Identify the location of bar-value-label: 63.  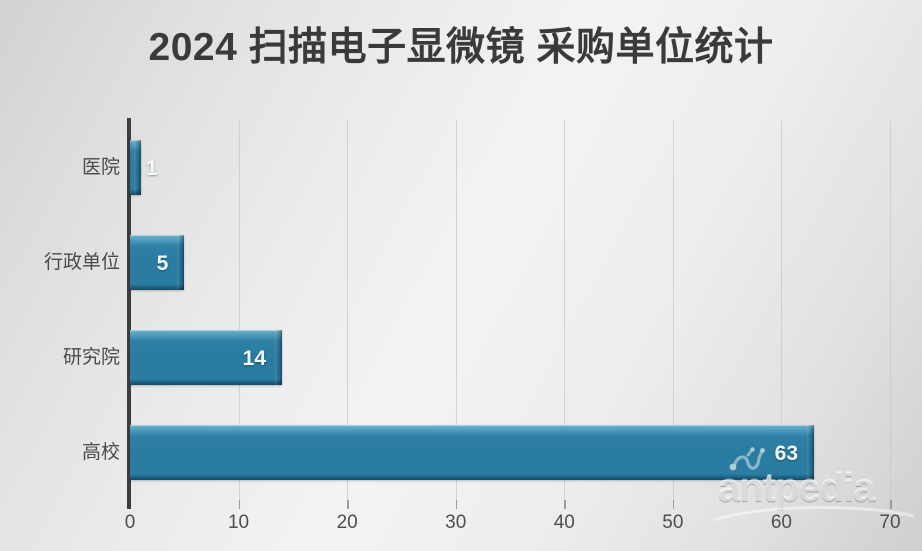
(786, 453).